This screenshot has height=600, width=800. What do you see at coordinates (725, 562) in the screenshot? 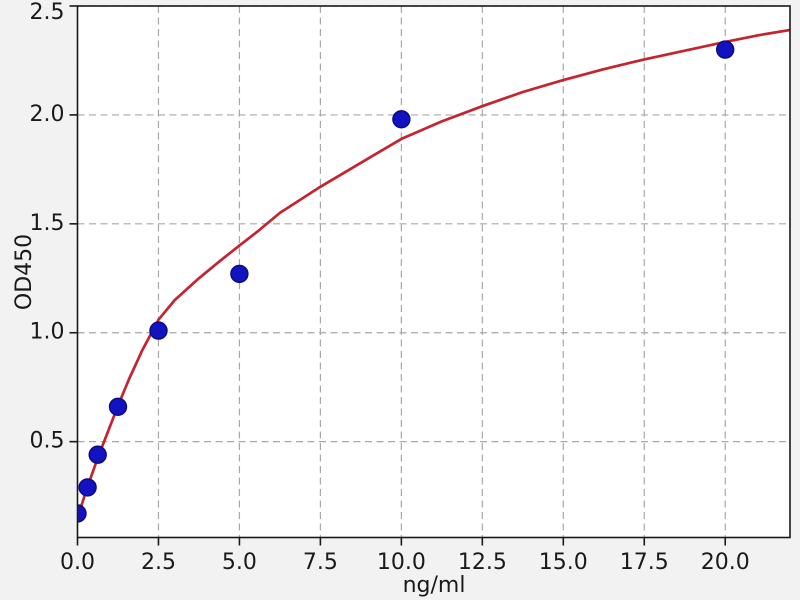
I see `x-tick-label: 20.0` at bounding box center [725, 562].